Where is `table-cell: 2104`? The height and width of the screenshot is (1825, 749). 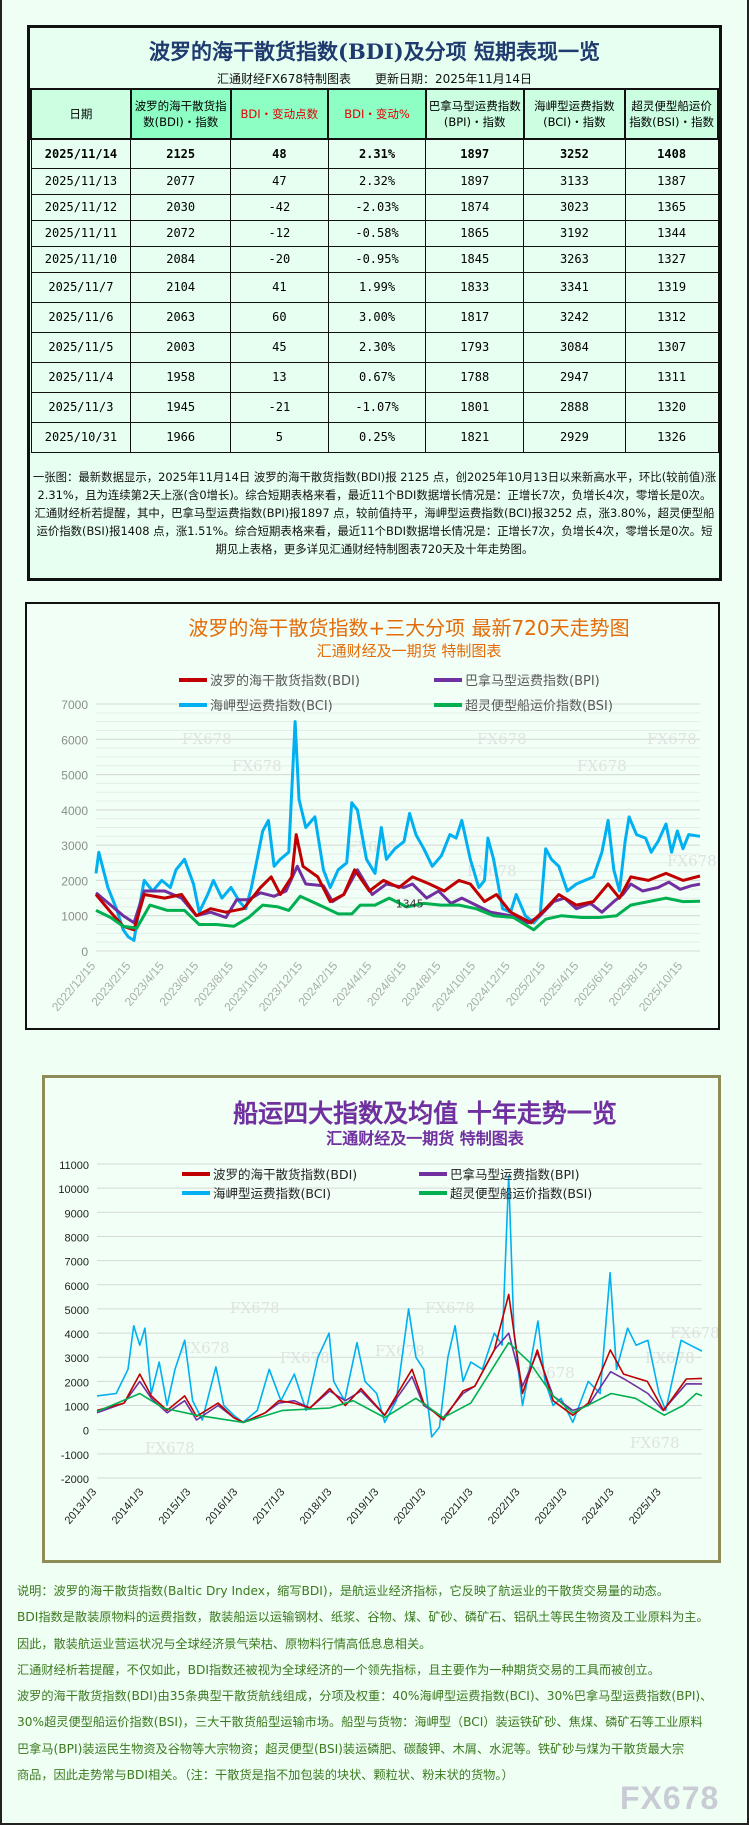
table-cell: 2104 is located at coordinates (181, 287).